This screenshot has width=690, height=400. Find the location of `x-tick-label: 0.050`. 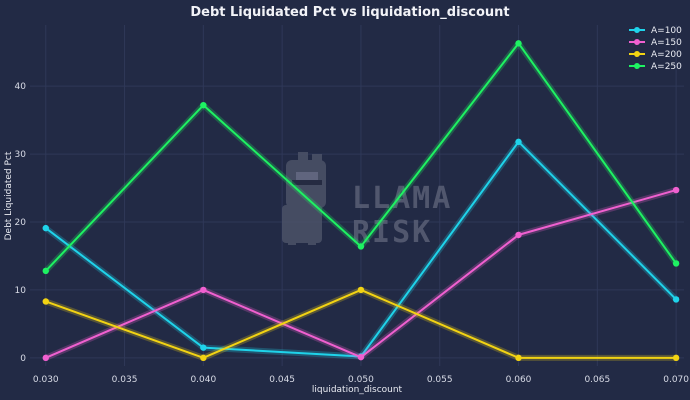

x-tick-label: 0.050 is located at coordinates (361, 380).